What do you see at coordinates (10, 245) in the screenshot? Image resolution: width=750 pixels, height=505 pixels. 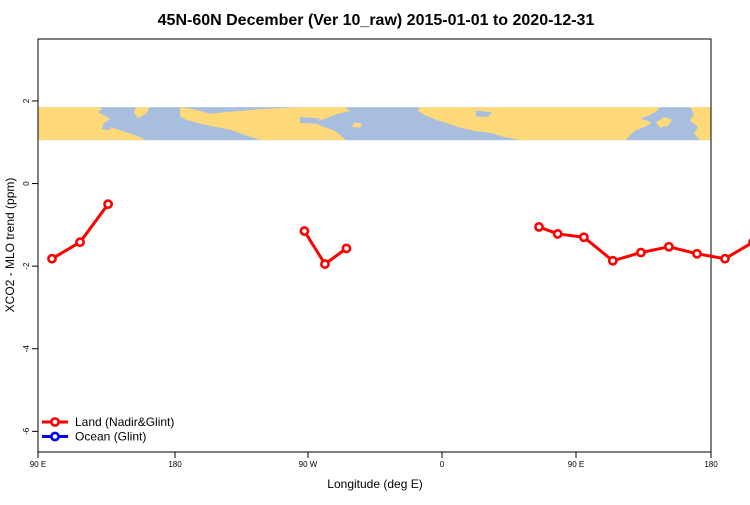 I see `y-axis-label: XCO2 - MLO trend (ppm)` at bounding box center [10, 245].